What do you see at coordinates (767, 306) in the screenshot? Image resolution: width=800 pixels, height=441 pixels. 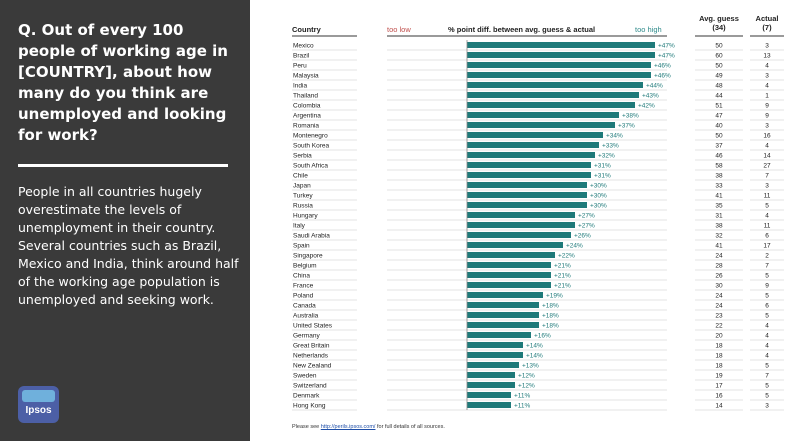 I see `actual-value: 6` at bounding box center [767, 306].